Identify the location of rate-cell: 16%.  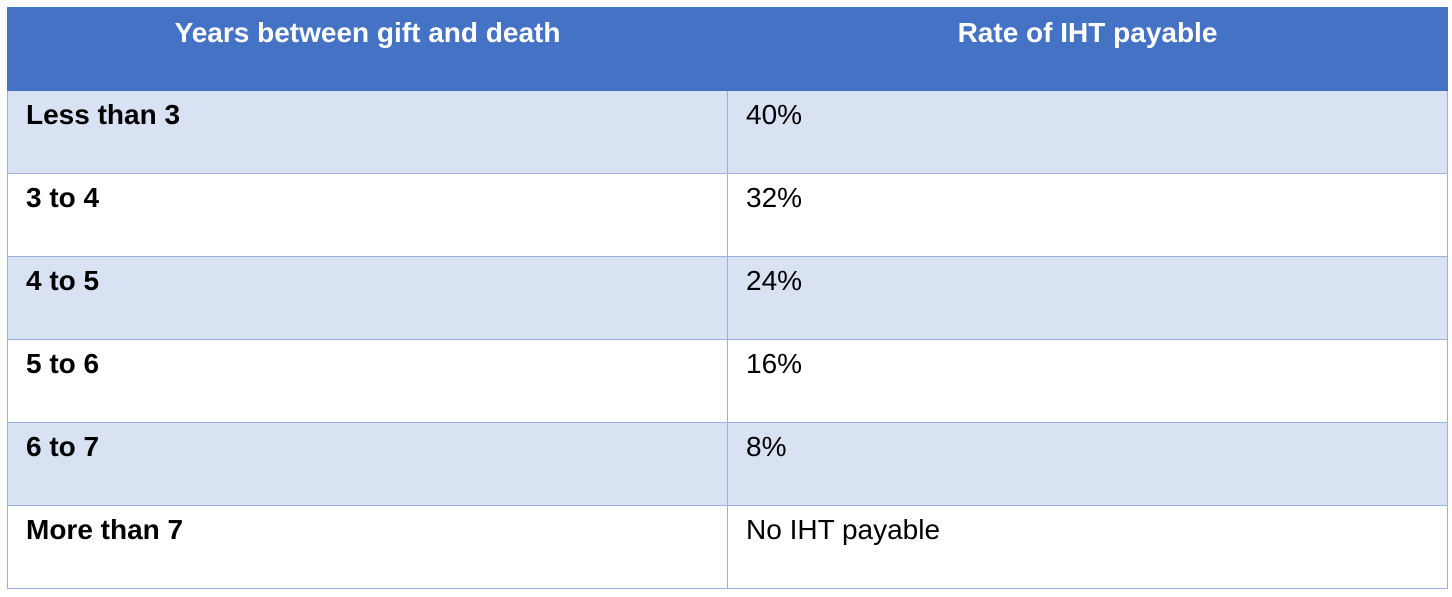
(1087, 381).